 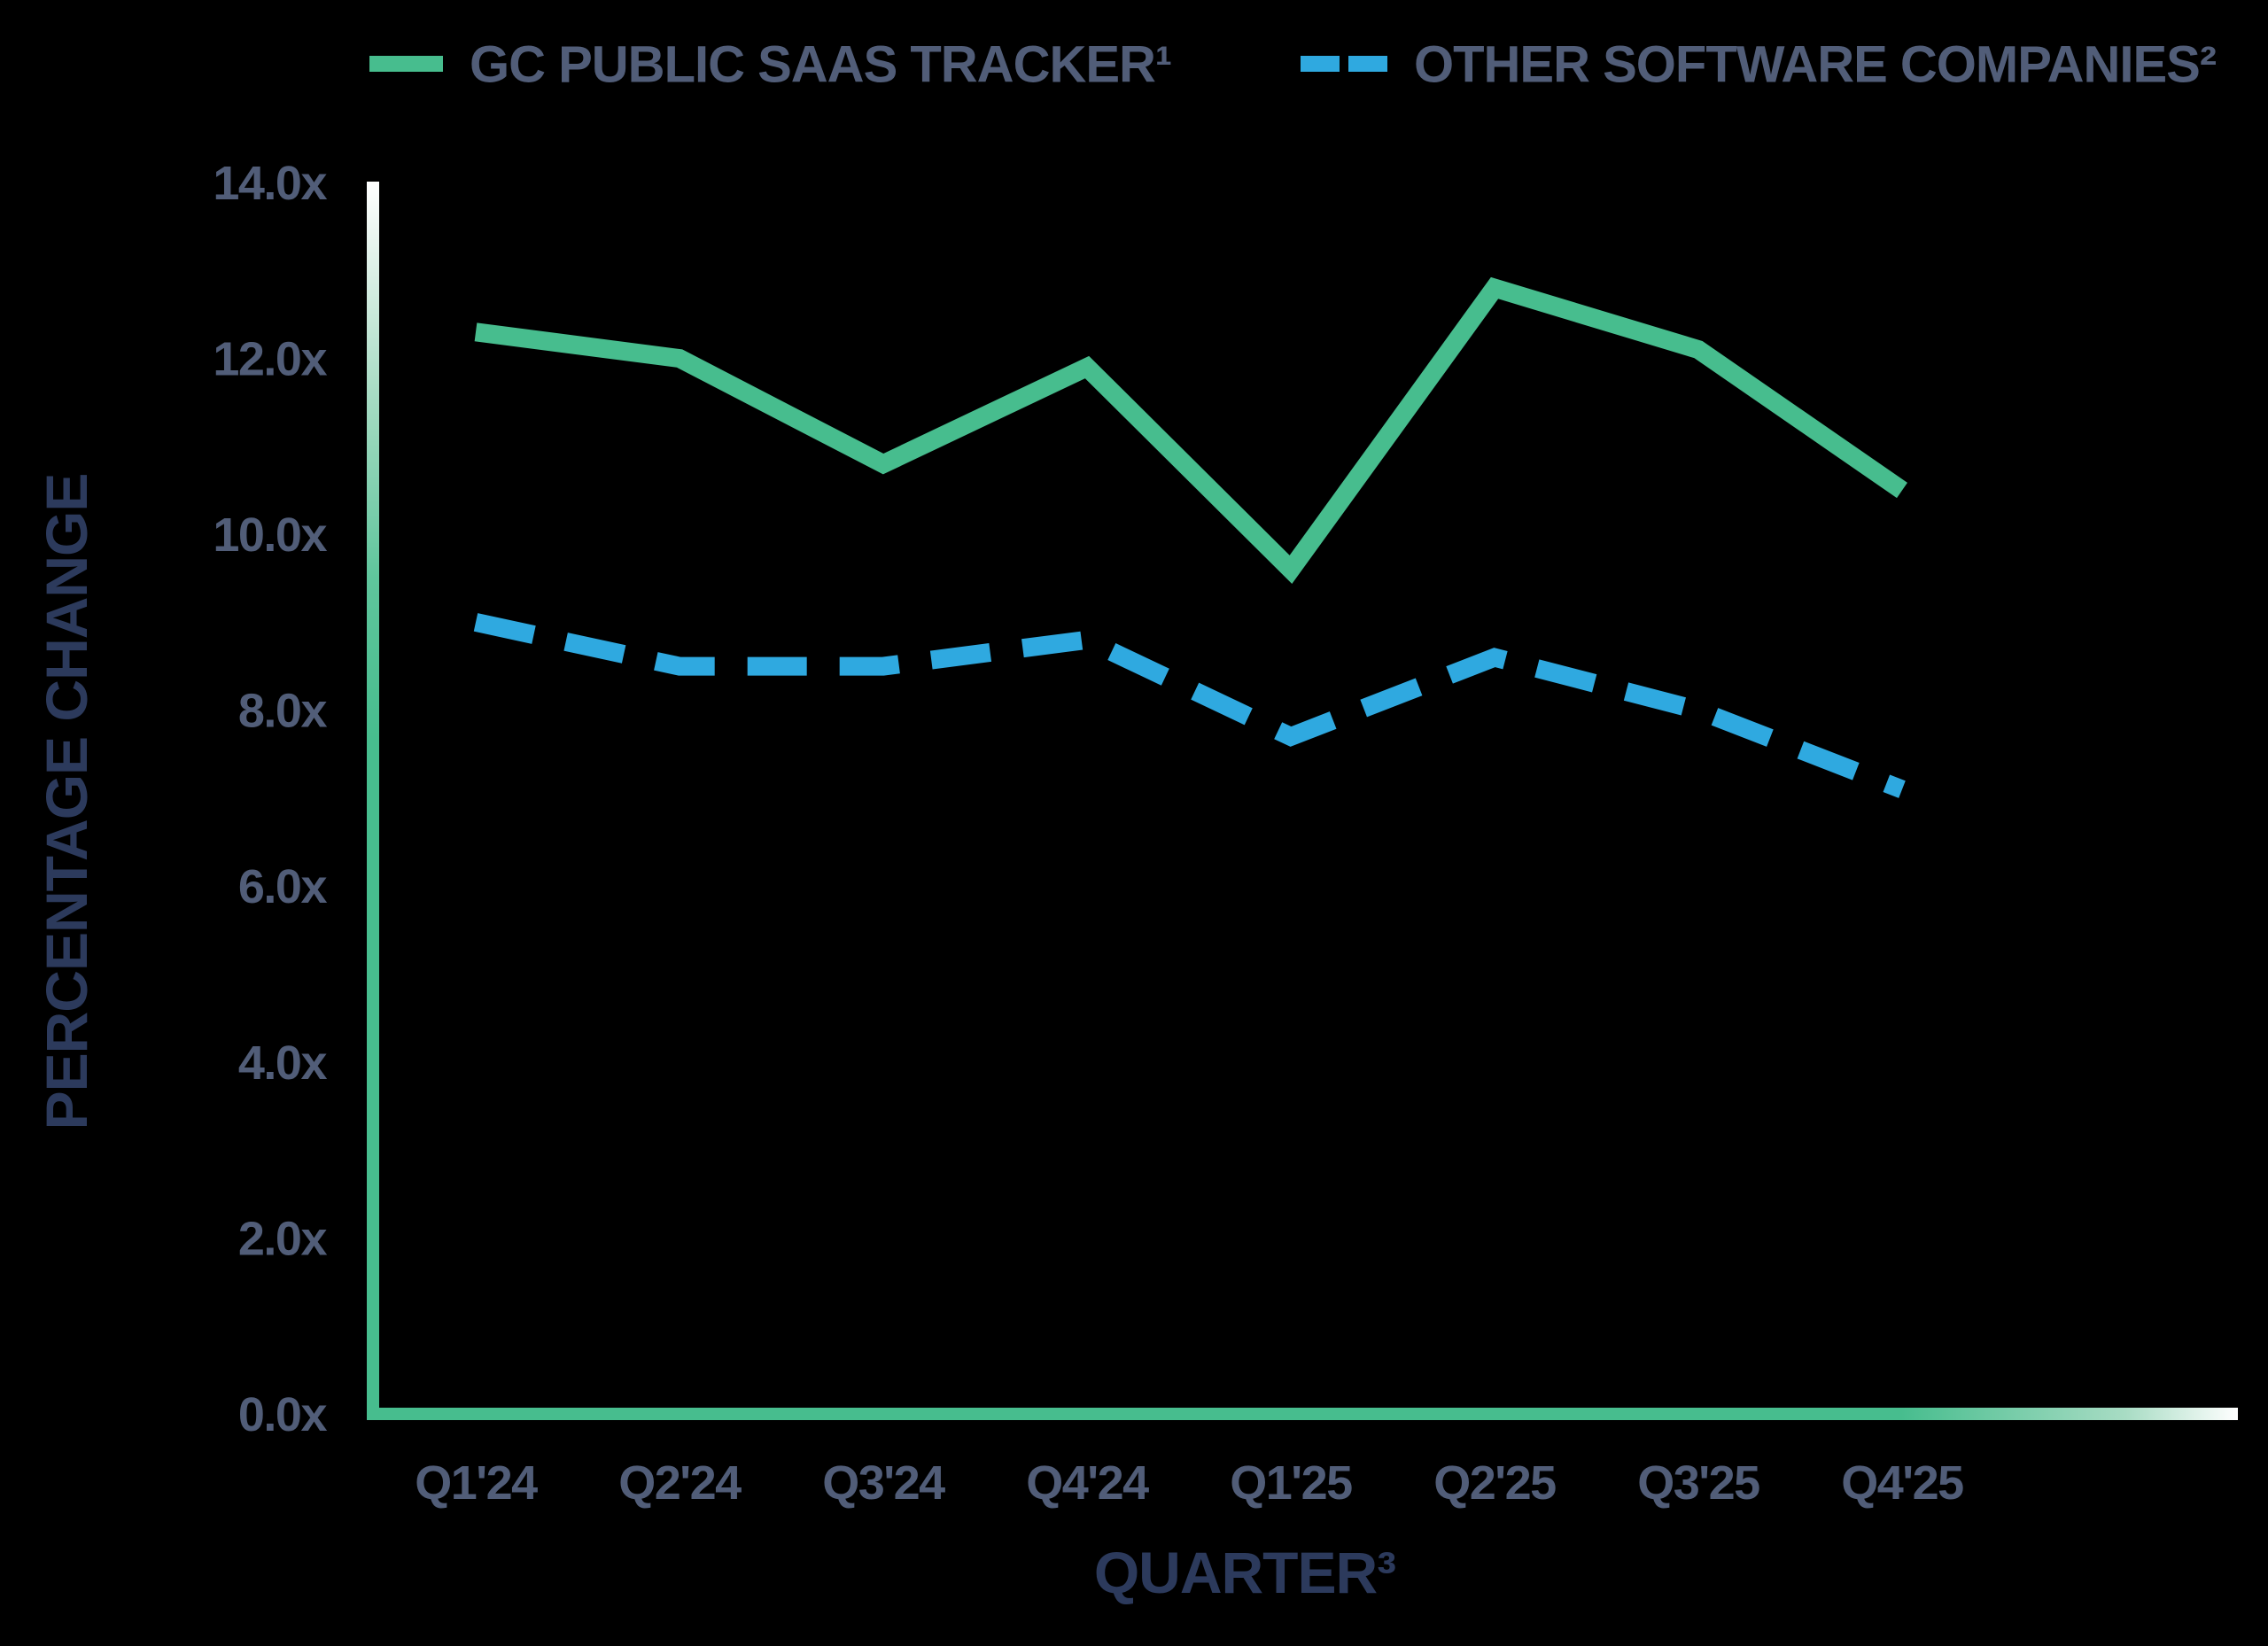 What do you see at coordinates (1189, 1483) in the screenshot?
I see `x-axis-tick-labels: Q1'24 Q2'24 Q3'24 Q4'24 Q1'25 Q2'25 Q3'25 Q4'25` at bounding box center [1189, 1483].